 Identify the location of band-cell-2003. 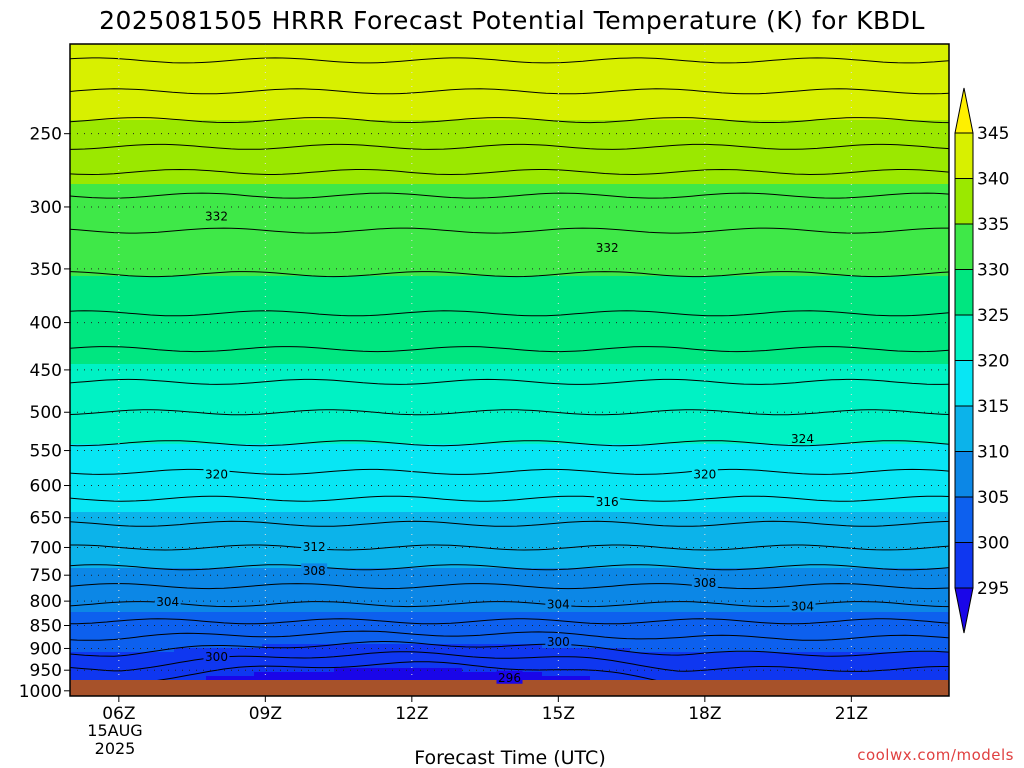
(258, 118).